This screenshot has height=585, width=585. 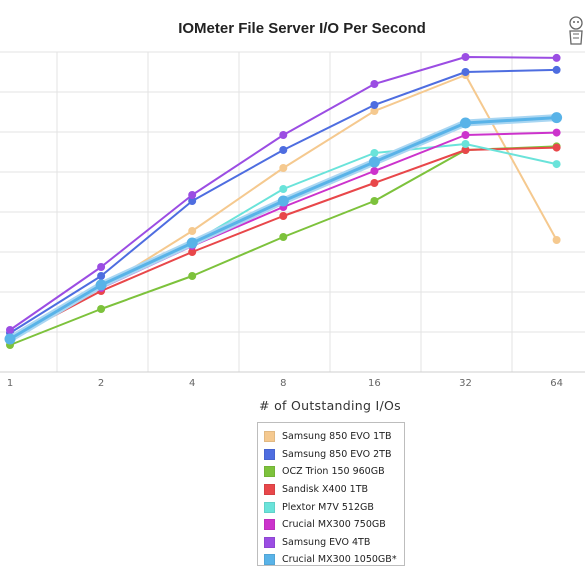 I want to click on legend-label: Crucial MX300 1050GB*, so click(x=339, y=560).